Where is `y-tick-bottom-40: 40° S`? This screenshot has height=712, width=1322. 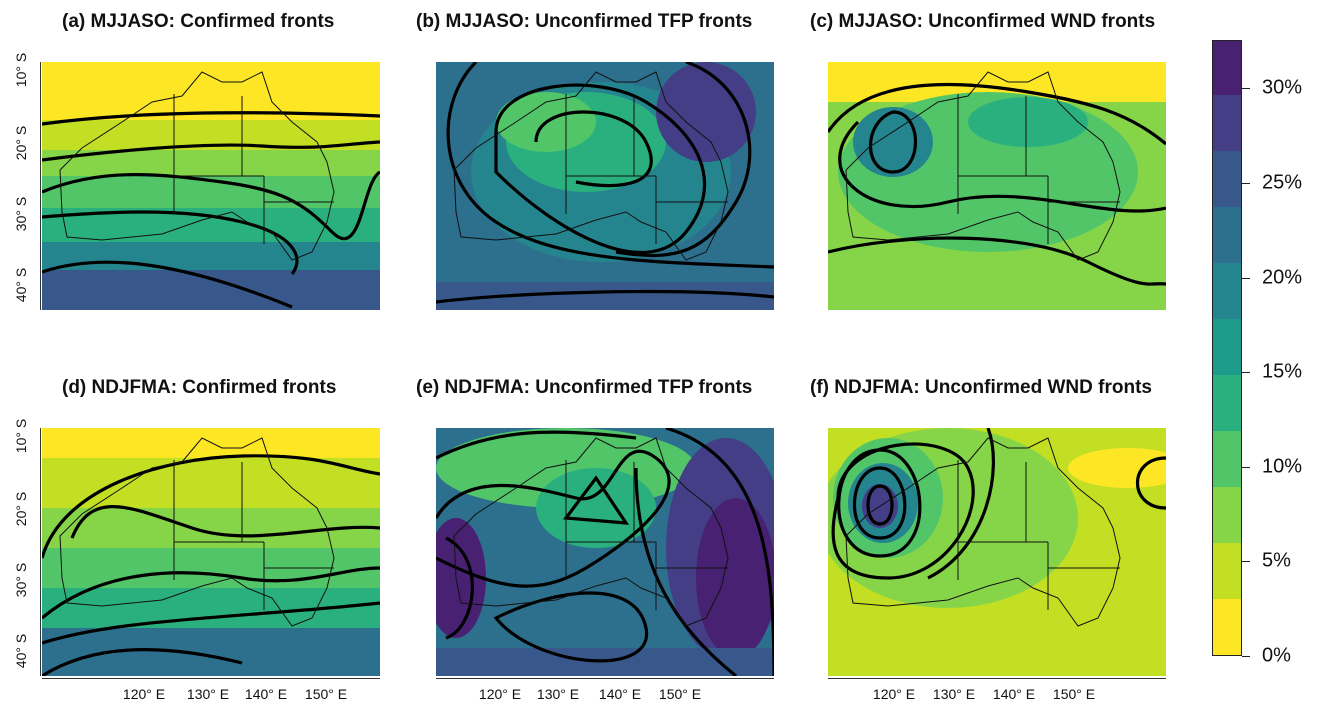
y-tick-bottom-40: 40° S is located at coordinates (21, 651).